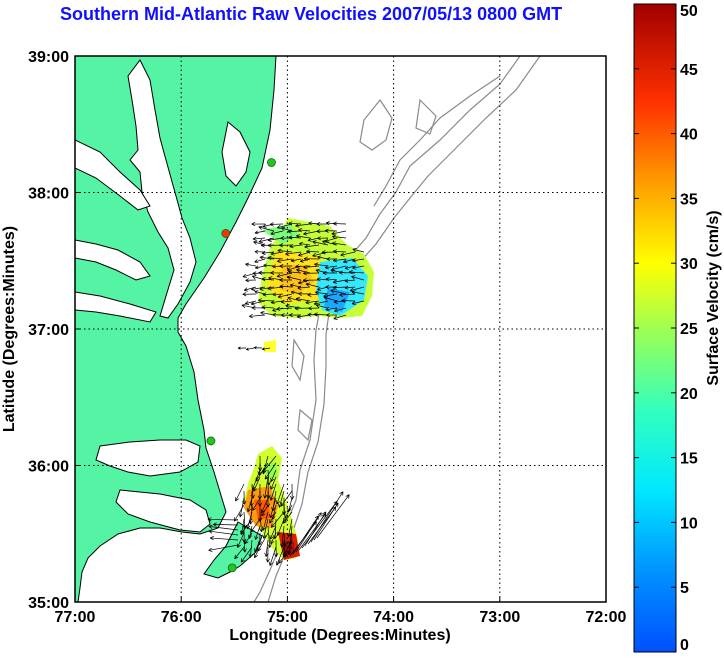 This screenshot has height=659, width=724. Describe the element at coordinates (270, 346) in the screenshot. I see `velocity-region-small` at that location.